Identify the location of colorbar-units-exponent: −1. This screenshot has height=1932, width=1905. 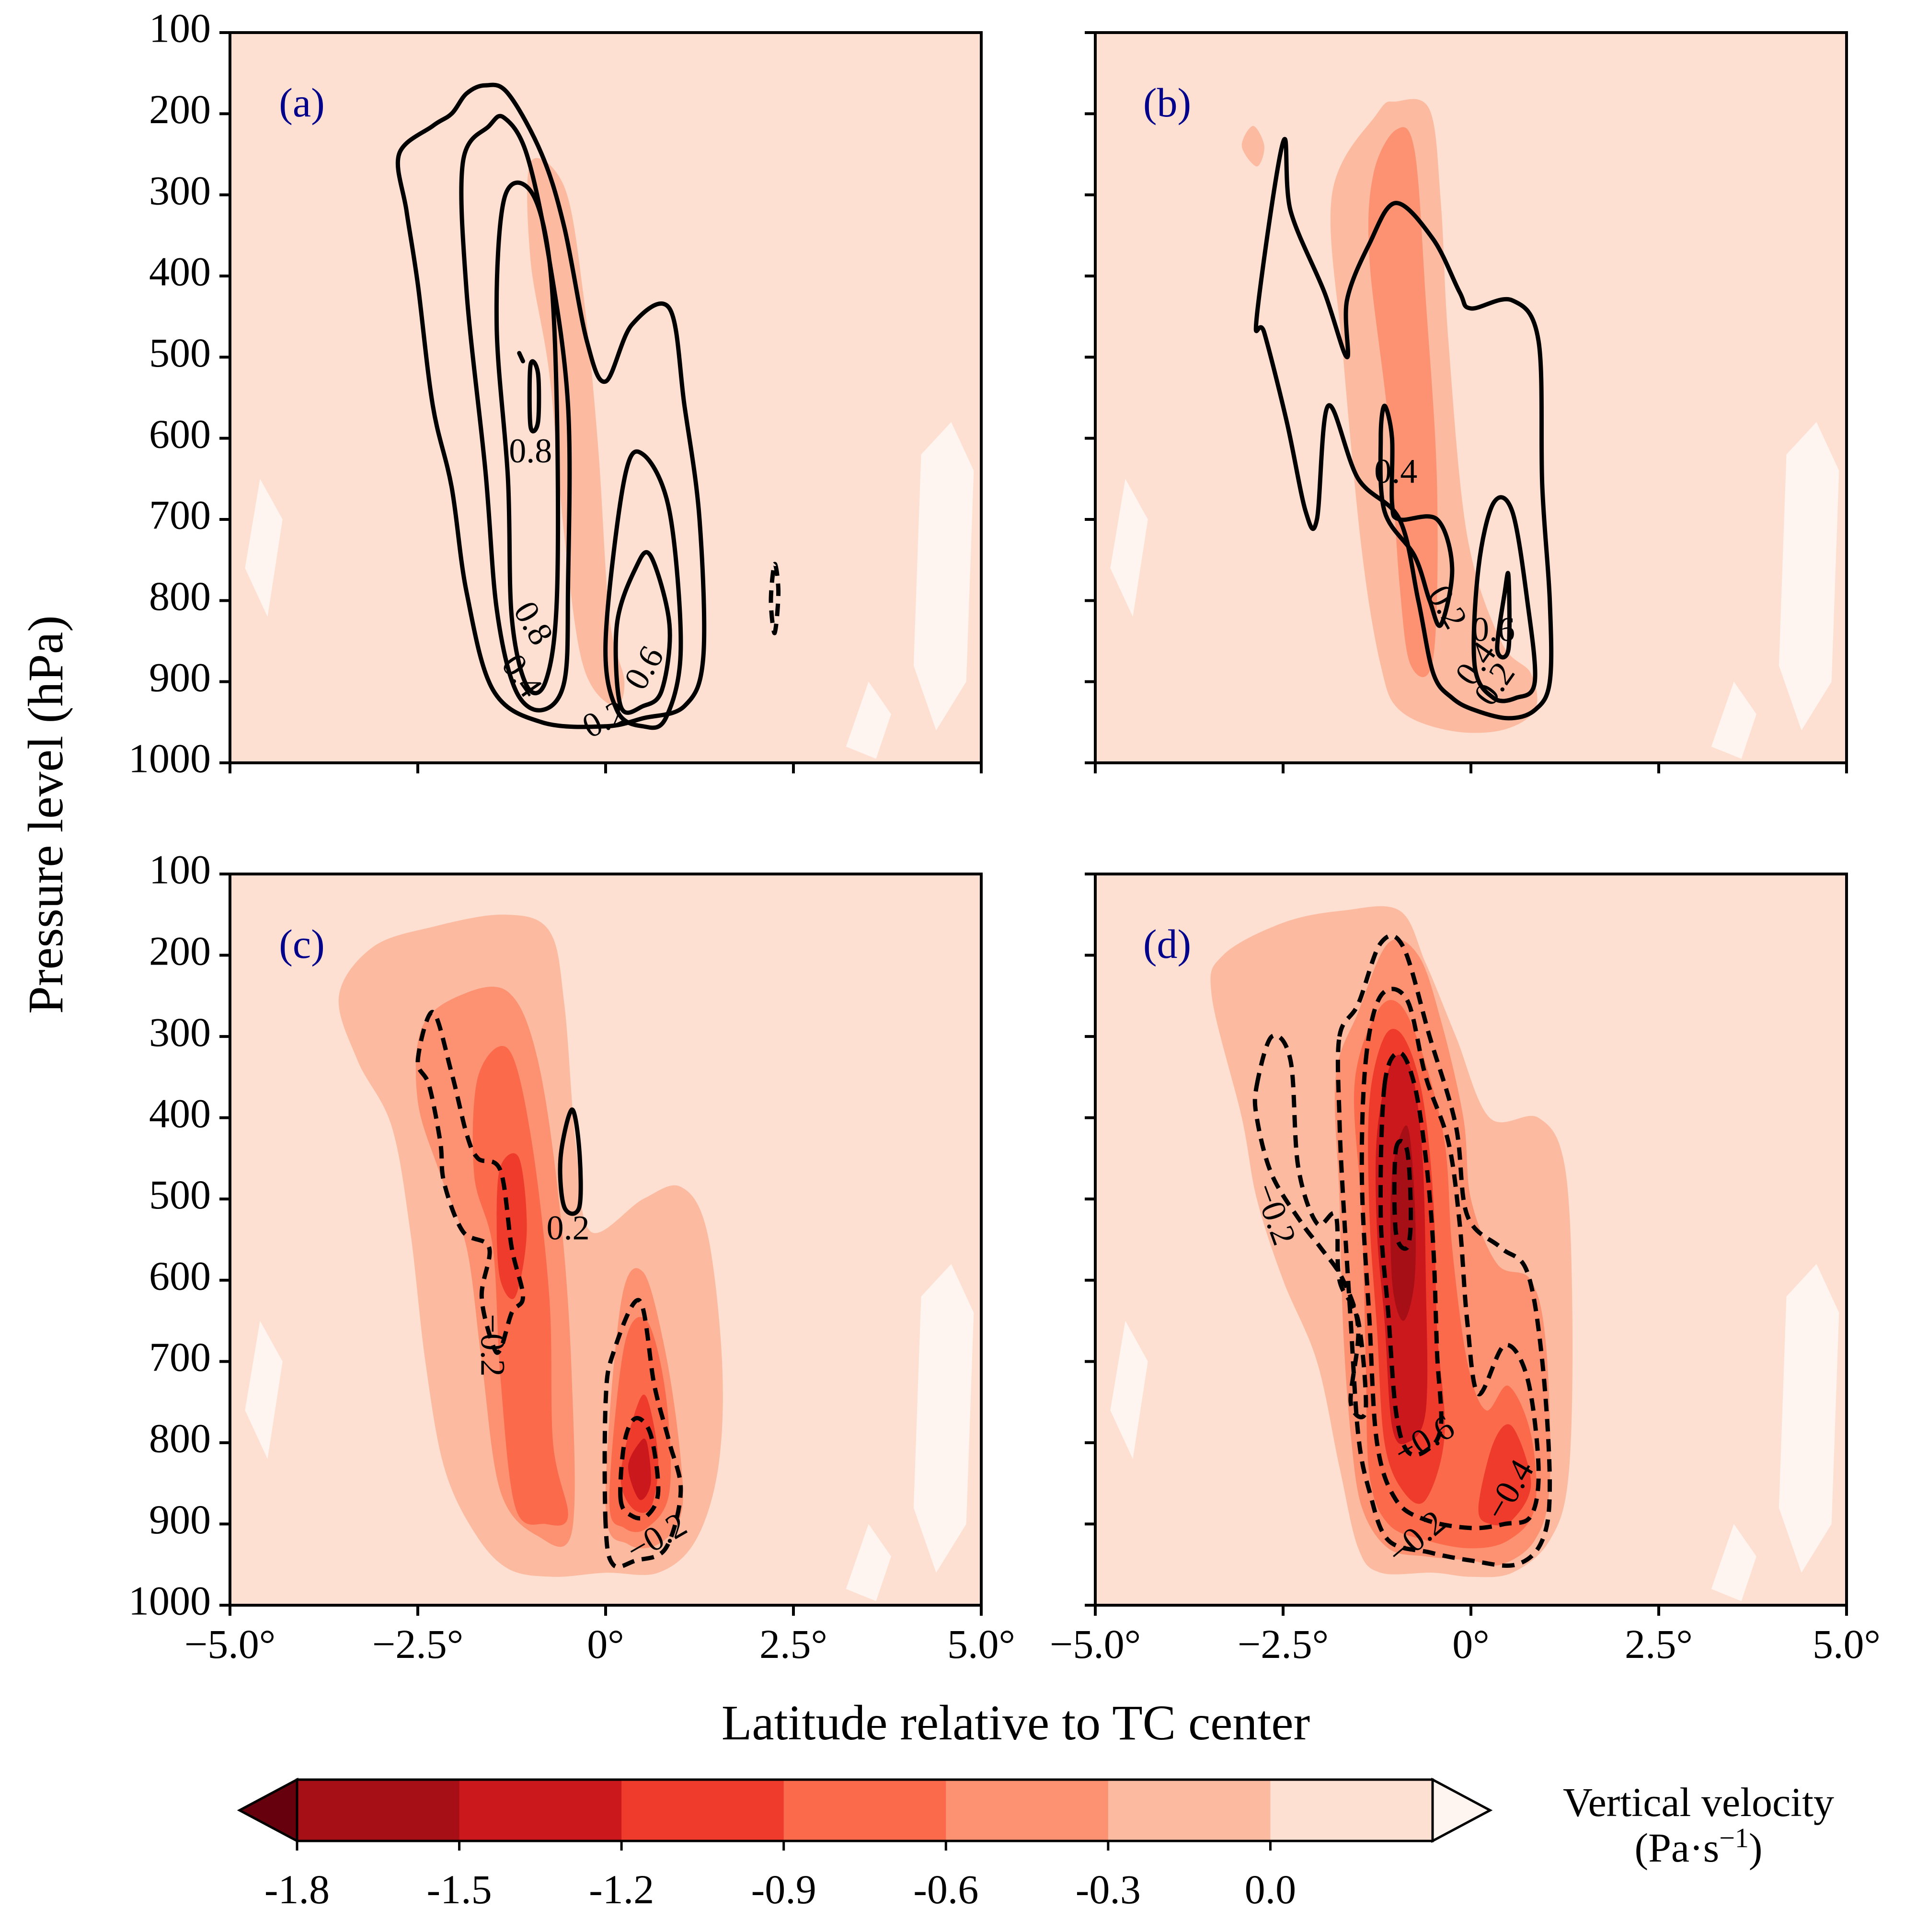
(1734, 1837).